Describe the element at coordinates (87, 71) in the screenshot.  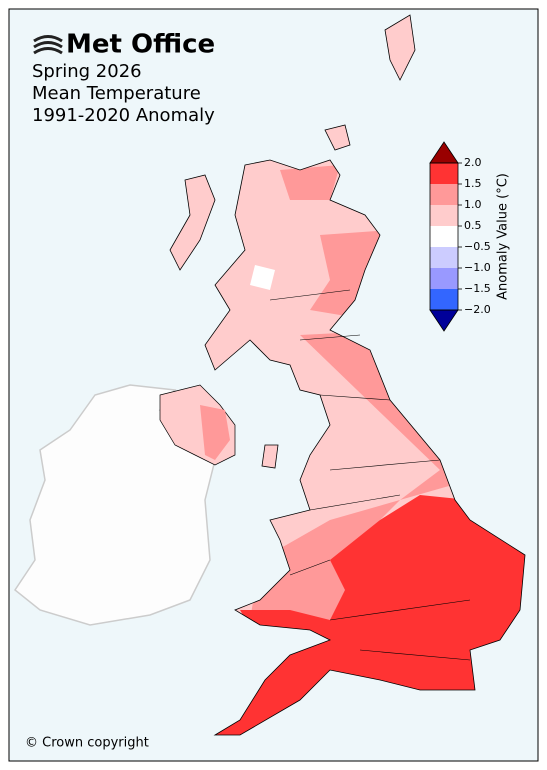
I see `title-line: Spring 2026` at that location.